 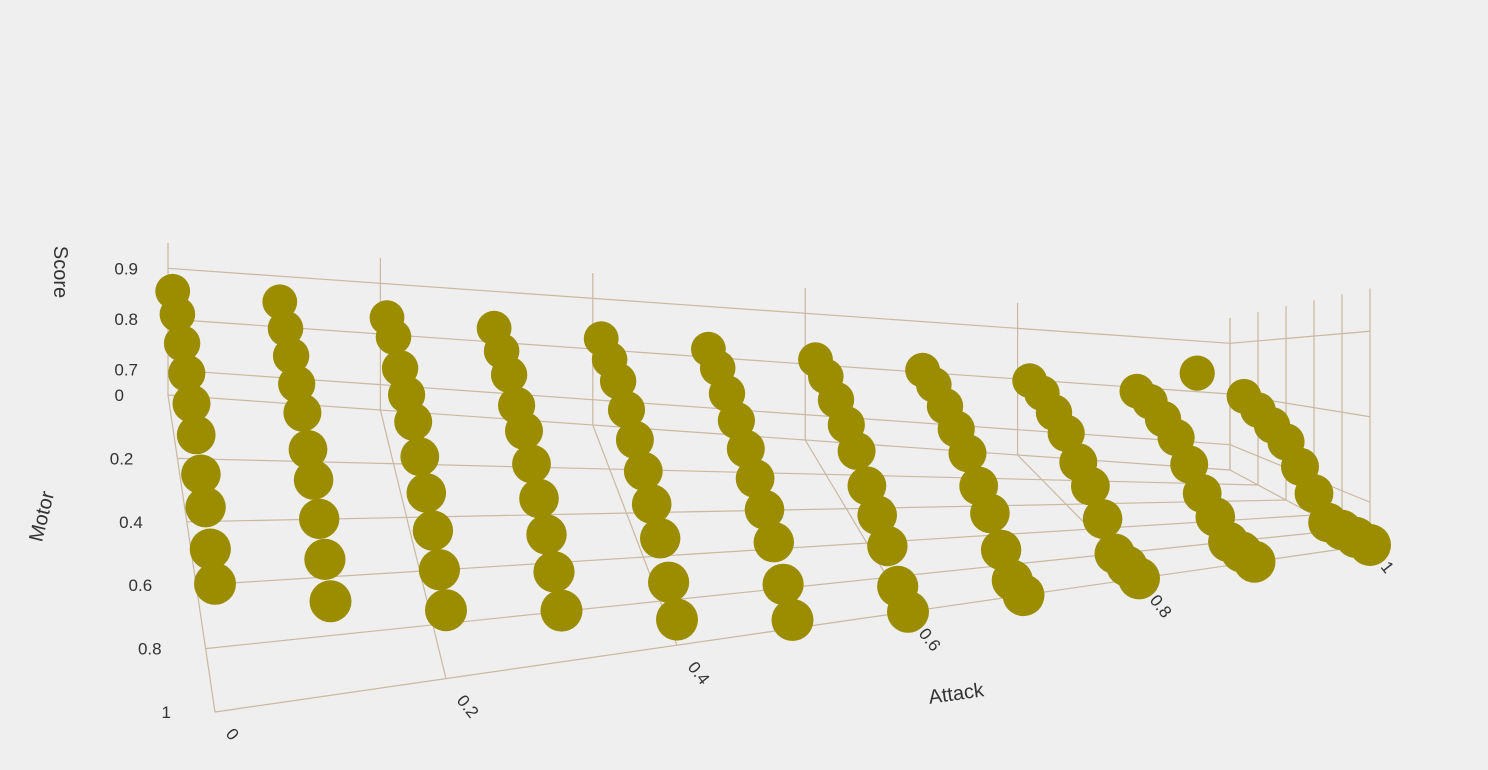 What do you see at coordinates (166, 712) in the screenshot?
I see `y-tick-label: 1` at bounding box center [166, 712].